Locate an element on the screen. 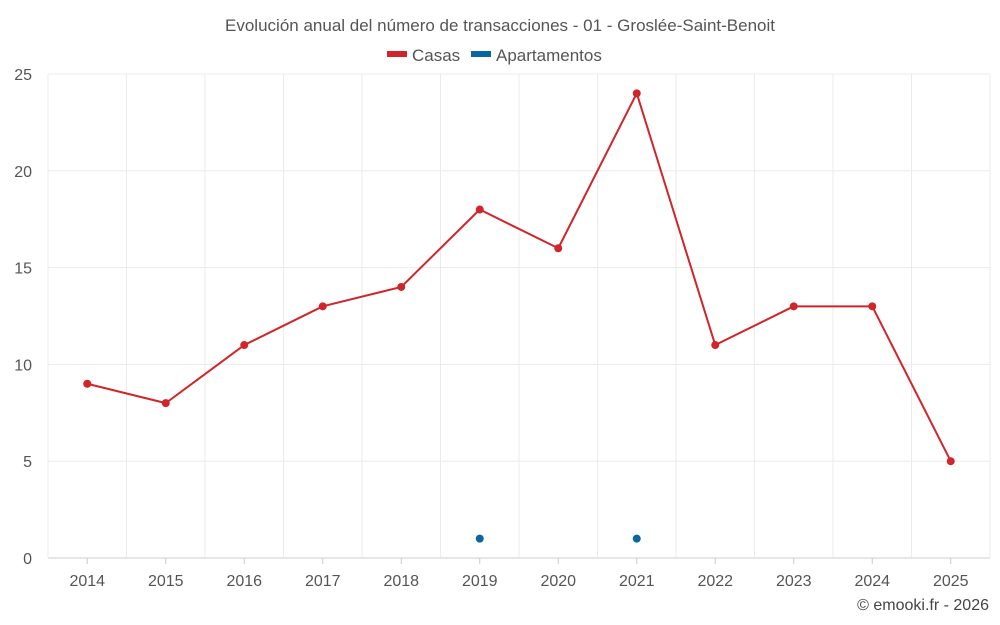 This screenshot has width=1000, height=625. legend-label-apartamentos: Apartamentos is located at coordinates (549, 55).